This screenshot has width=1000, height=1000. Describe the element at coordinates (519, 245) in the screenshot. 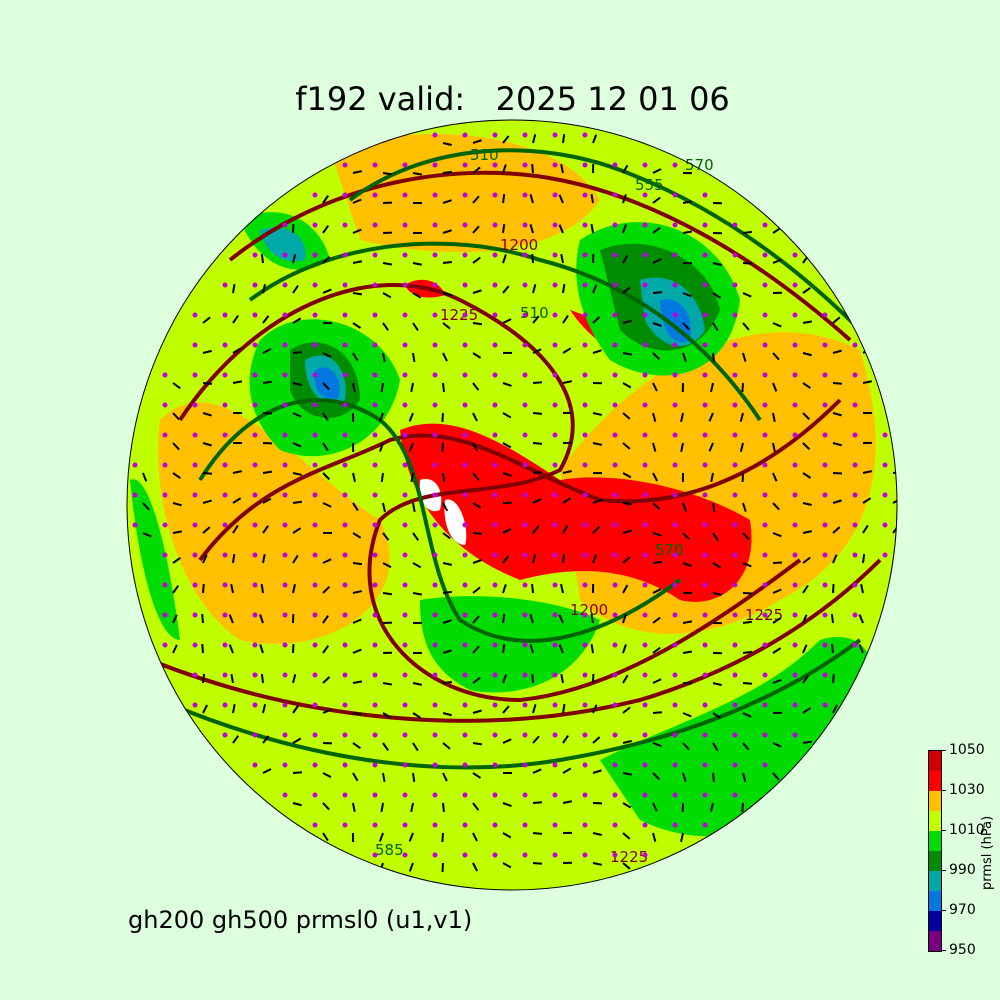

I see `svg-text: 1200` at that location.